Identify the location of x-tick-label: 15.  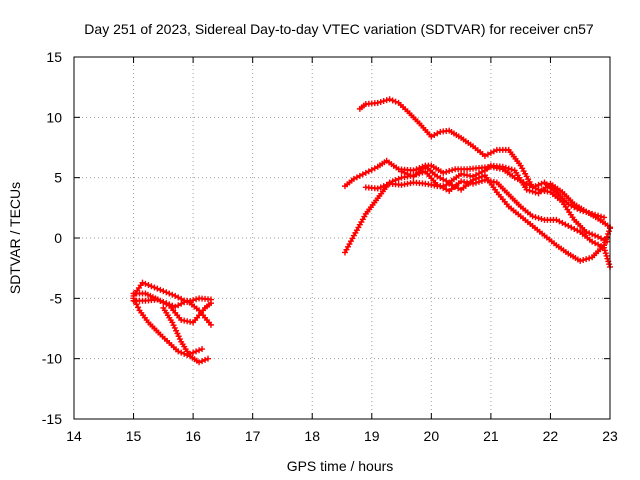
(134, 436).